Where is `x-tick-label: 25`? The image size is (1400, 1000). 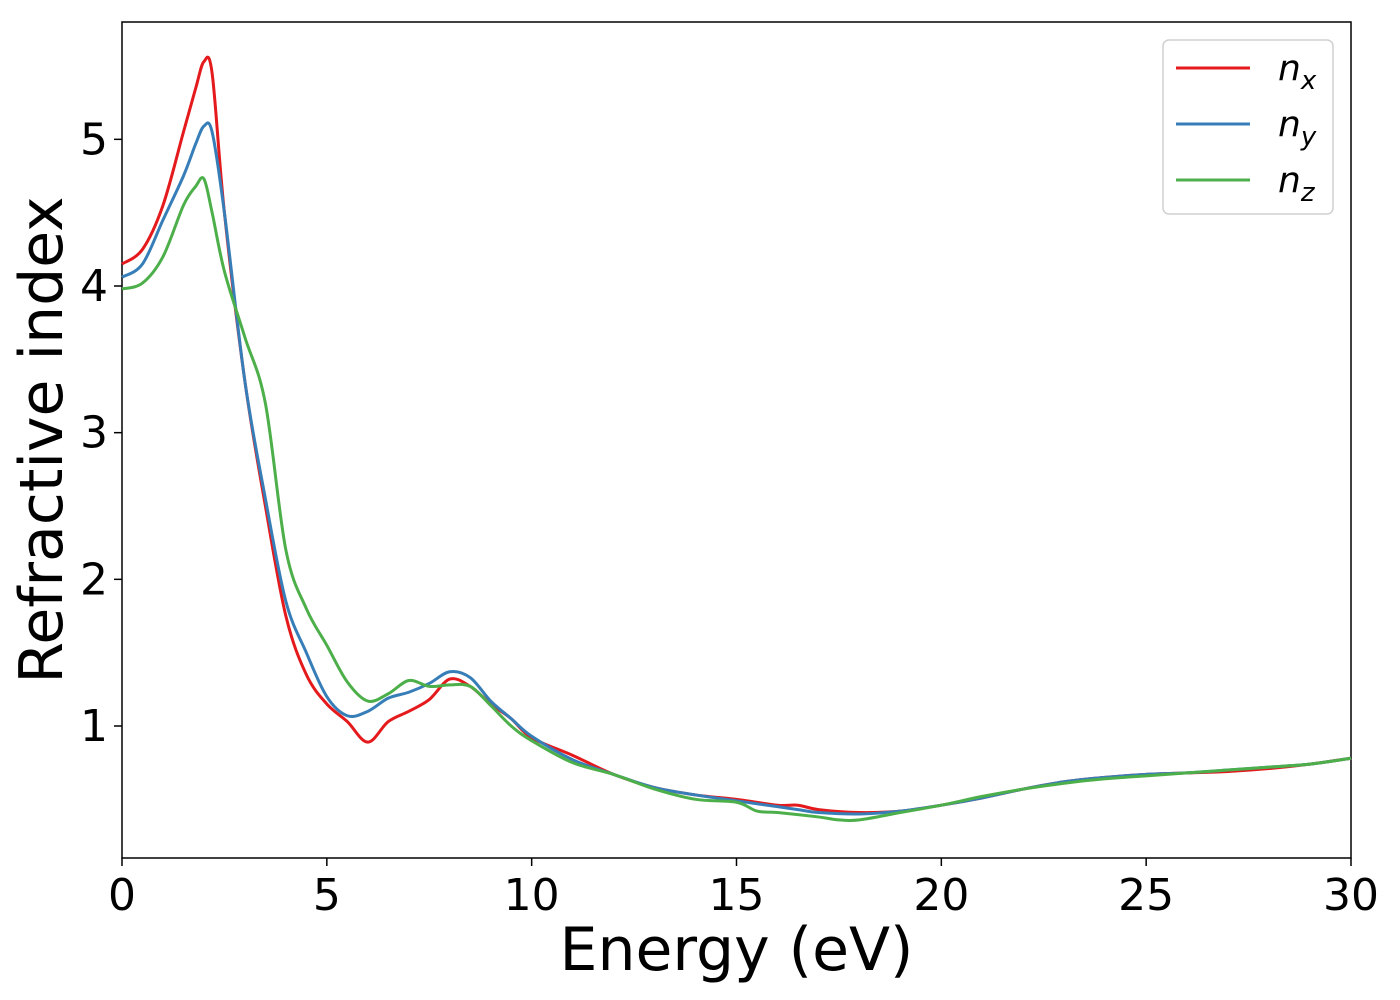
x-tick-label: 25 is located at coordinates (1146, 895).